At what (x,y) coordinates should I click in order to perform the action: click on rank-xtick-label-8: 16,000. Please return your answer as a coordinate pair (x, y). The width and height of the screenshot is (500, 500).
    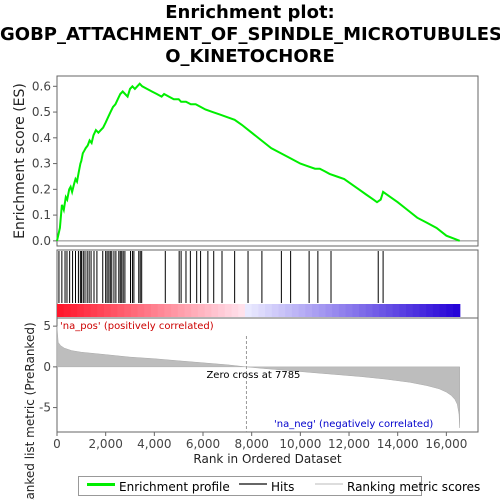
    Looking at the image, I should click on (446, 444).